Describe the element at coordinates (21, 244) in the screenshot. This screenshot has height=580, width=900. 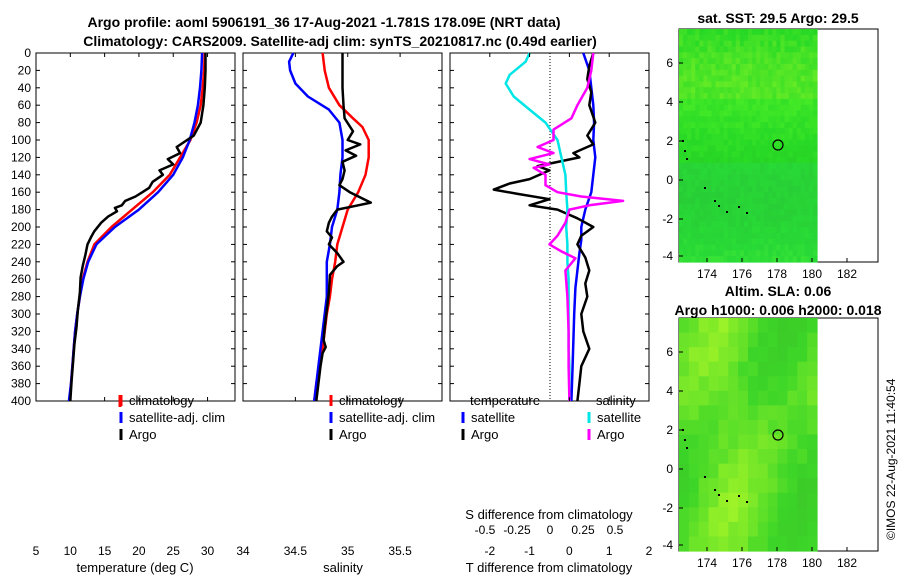
I see `y-tick-label: 220` at that location.